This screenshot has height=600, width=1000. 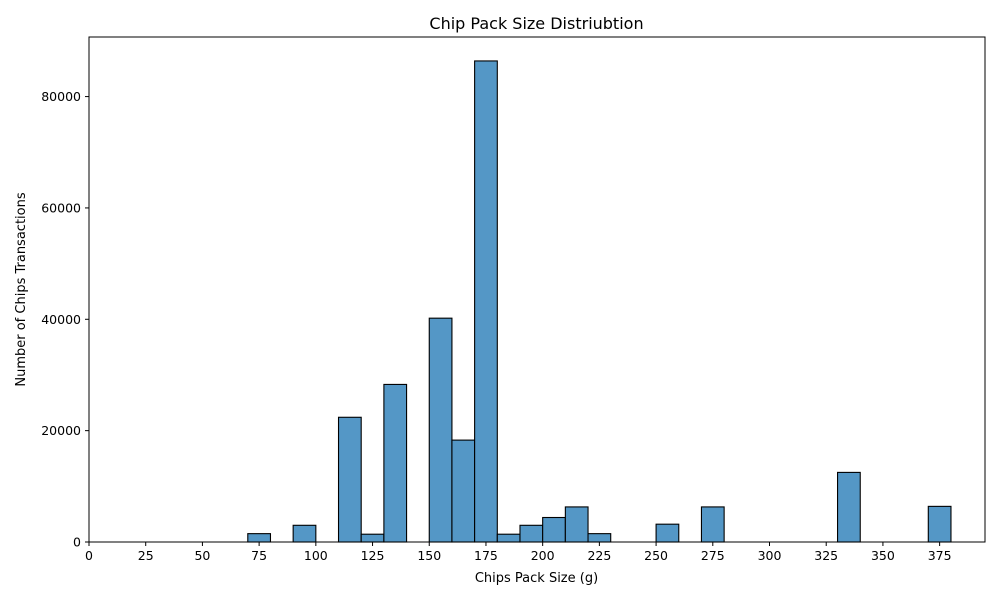 What do you see at coordinates (21, 289) in the screenshot?
I see `y-axis-title: Number of Chips Transactions` at bounding box center [21, 289].